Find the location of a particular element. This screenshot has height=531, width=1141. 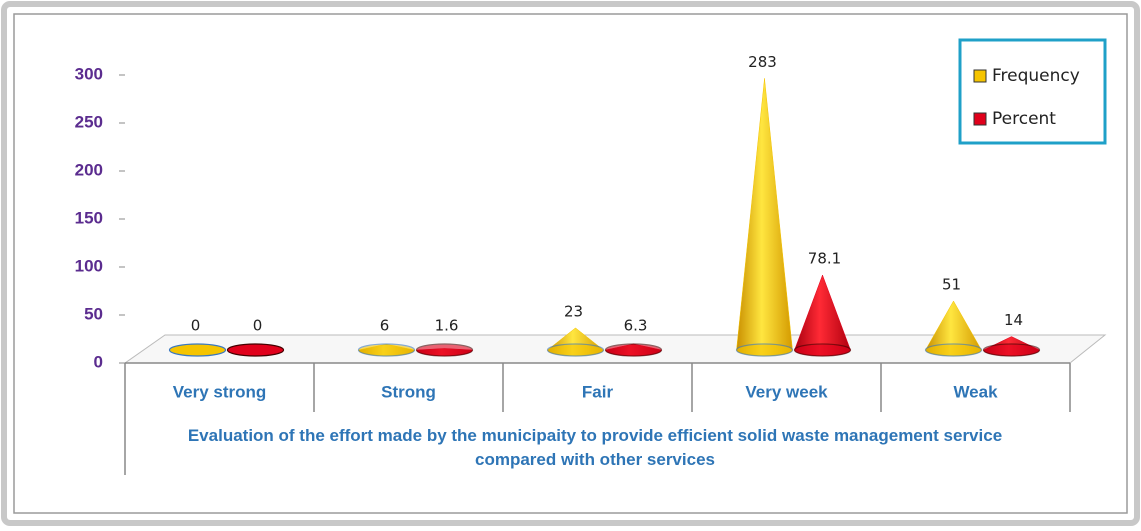

value-label: 78.1 is located at coordinates (824, 259).